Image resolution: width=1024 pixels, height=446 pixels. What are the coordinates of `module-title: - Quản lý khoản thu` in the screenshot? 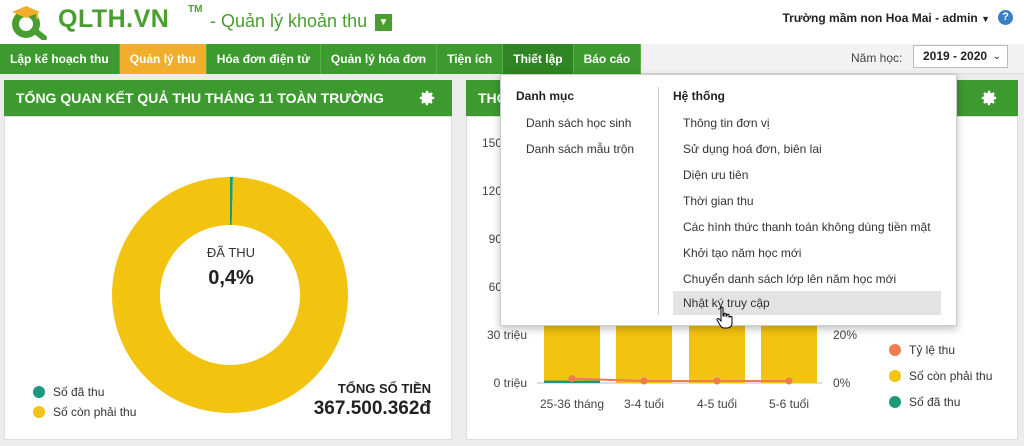 It's located at (289, 21).